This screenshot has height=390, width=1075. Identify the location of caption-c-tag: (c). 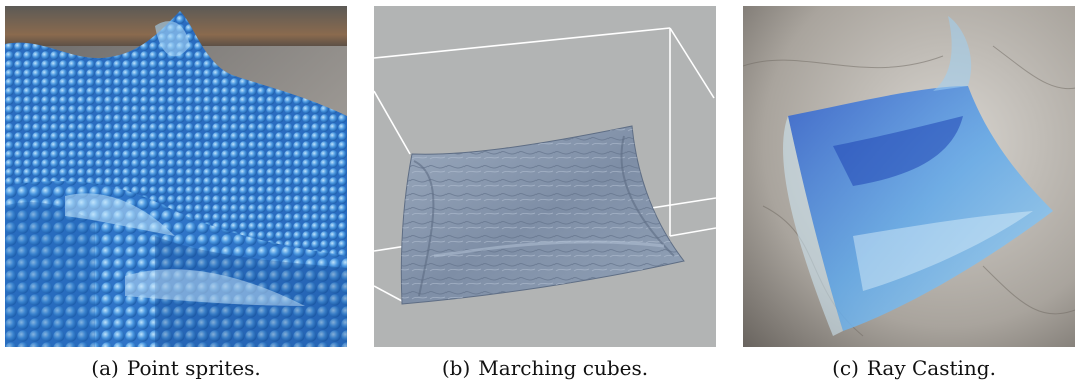
(845, 368).